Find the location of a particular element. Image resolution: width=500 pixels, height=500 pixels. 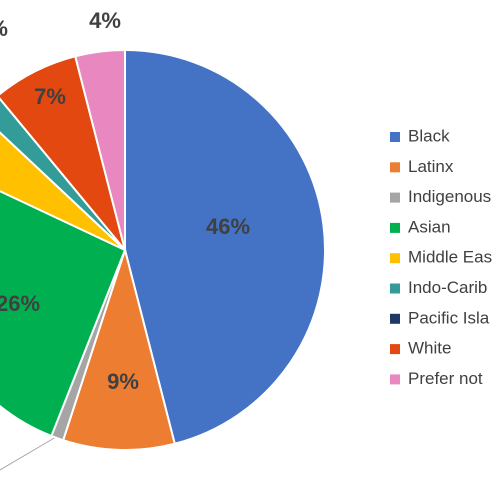

legend-label: Black is located at coordinates (429, 135).